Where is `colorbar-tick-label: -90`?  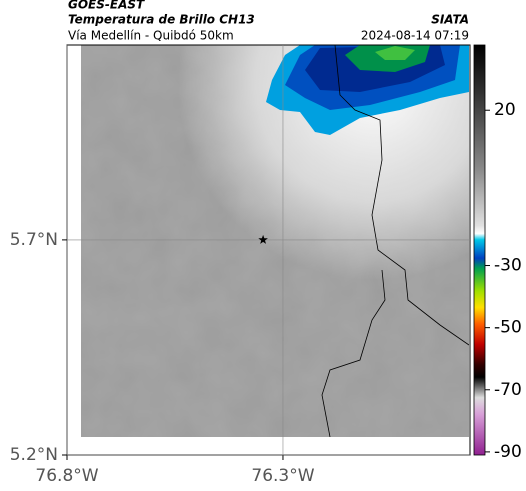 colorbar-tick-label: -90 is located at coordinates (508, 452).